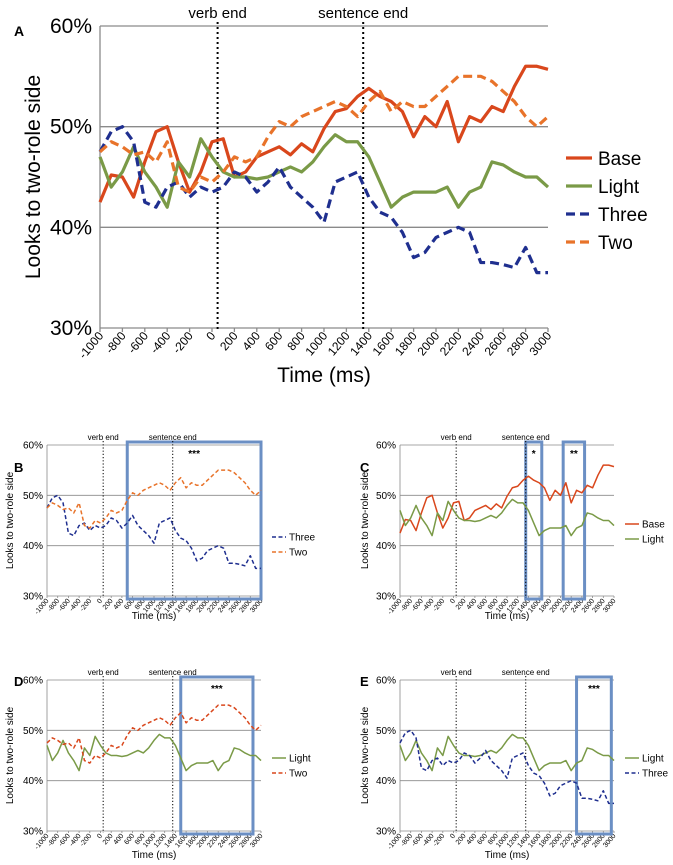 Image resolution: width=673 pixels, height=865 pixels. What do you see at coordinates (364, 681) in the screenshot?
I see `panel-letter: E` at bounding box center [364, 681].